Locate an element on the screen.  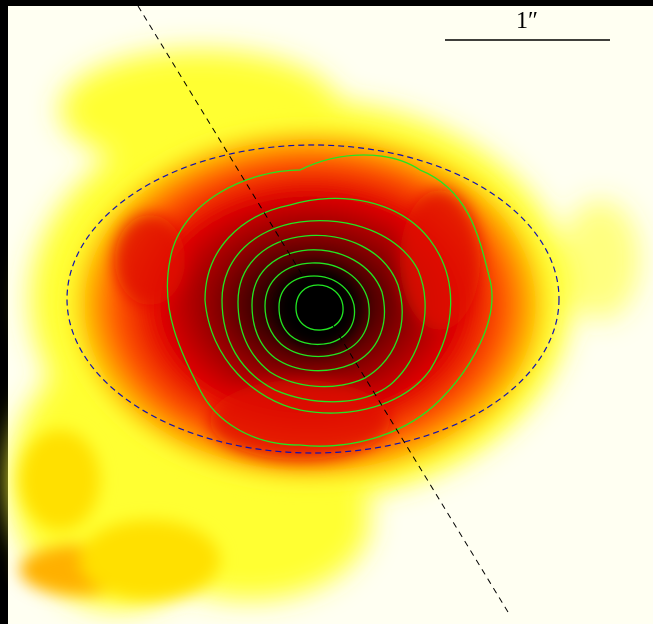
scale-bar-label: 1″ is located at coordinates (527, 21).